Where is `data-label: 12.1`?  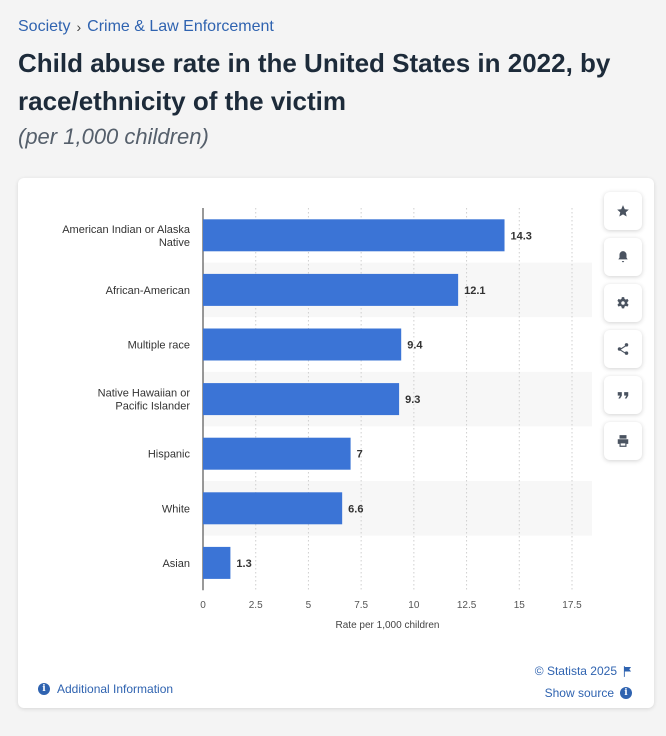 data-label: 12.1 is located at coordinates (474, 291).